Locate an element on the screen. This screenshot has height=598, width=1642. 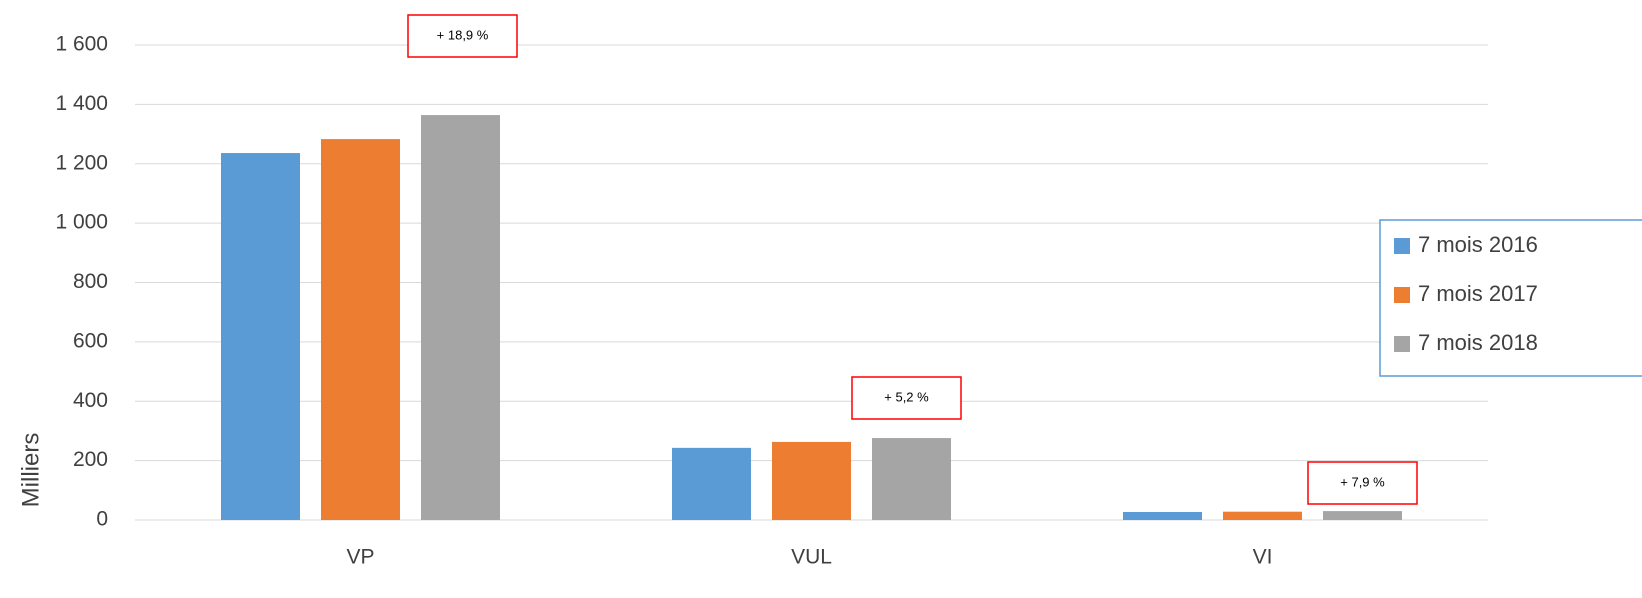
y-tick-label: 800 is located at coordinates (90, 281).